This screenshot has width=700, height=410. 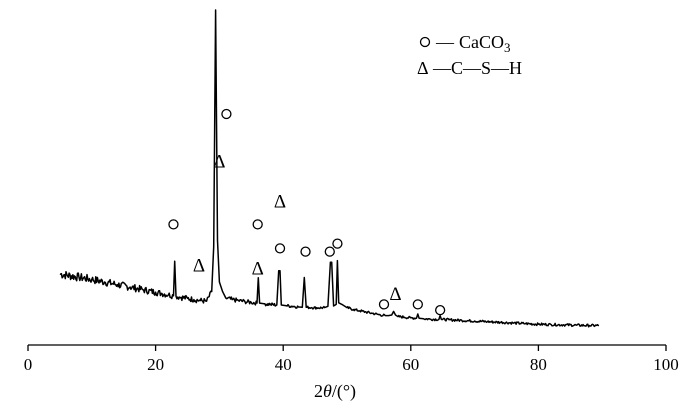 I want to click on x-axis-label: 2θ/(°), so click(x=335, y=391).